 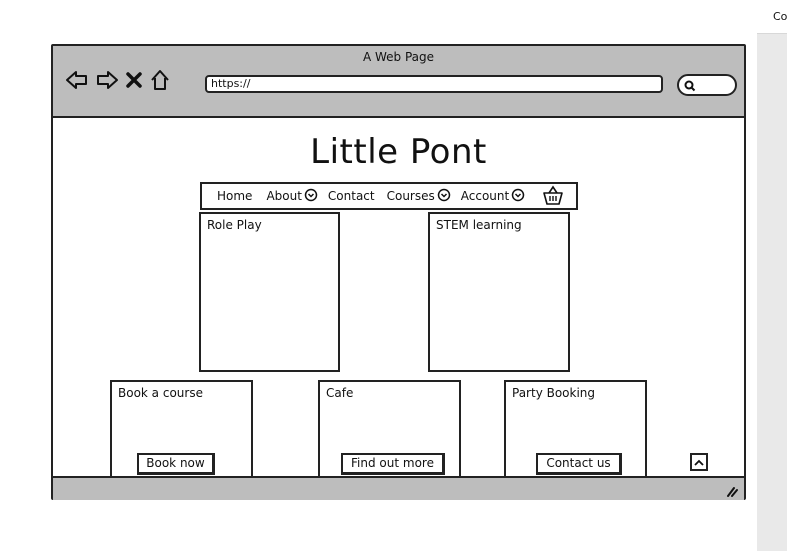 What do you see at coordinates (340, 393) in the screenshot?
I see `card-title: Cafe` at bounding box center [340, 393].